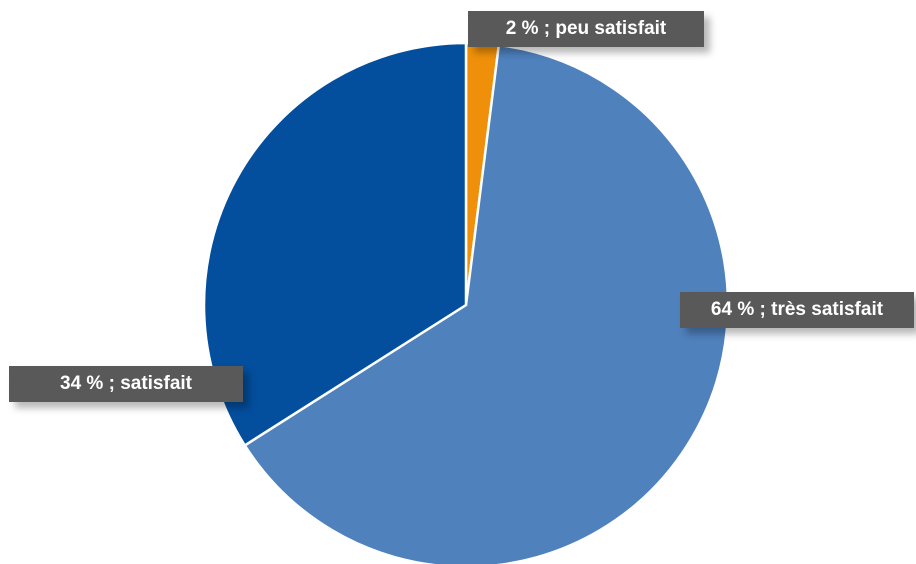 The height and width of the screenshot is (564, 916). Describe the element at coordinates (797, 310) in the screenshot. I see `data-label-tres-satisfait: 64 % ; très satisfait` at that location.